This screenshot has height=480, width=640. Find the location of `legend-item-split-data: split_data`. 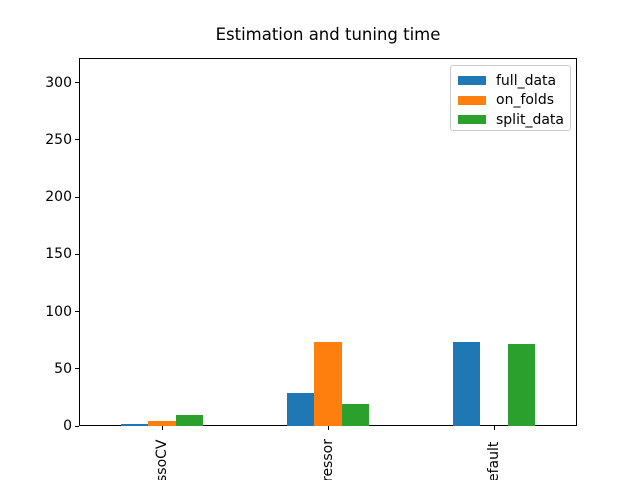

legend-item-split-data: split_data is located at coordinates (510, 120).